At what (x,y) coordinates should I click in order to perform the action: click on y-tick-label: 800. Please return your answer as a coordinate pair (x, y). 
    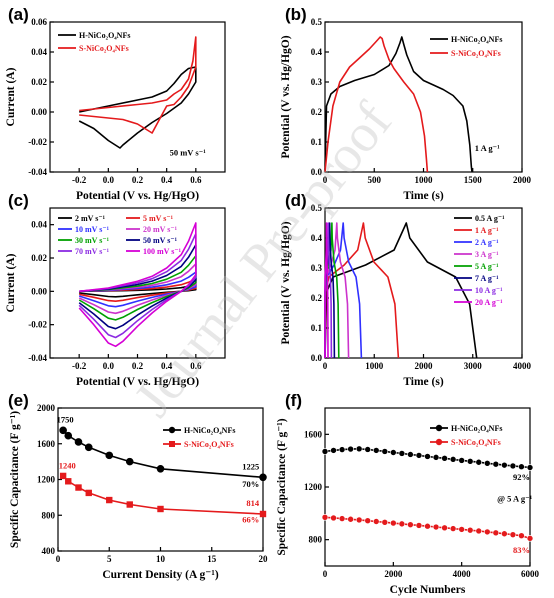
    Looking at the image, I should click on (49, 515).